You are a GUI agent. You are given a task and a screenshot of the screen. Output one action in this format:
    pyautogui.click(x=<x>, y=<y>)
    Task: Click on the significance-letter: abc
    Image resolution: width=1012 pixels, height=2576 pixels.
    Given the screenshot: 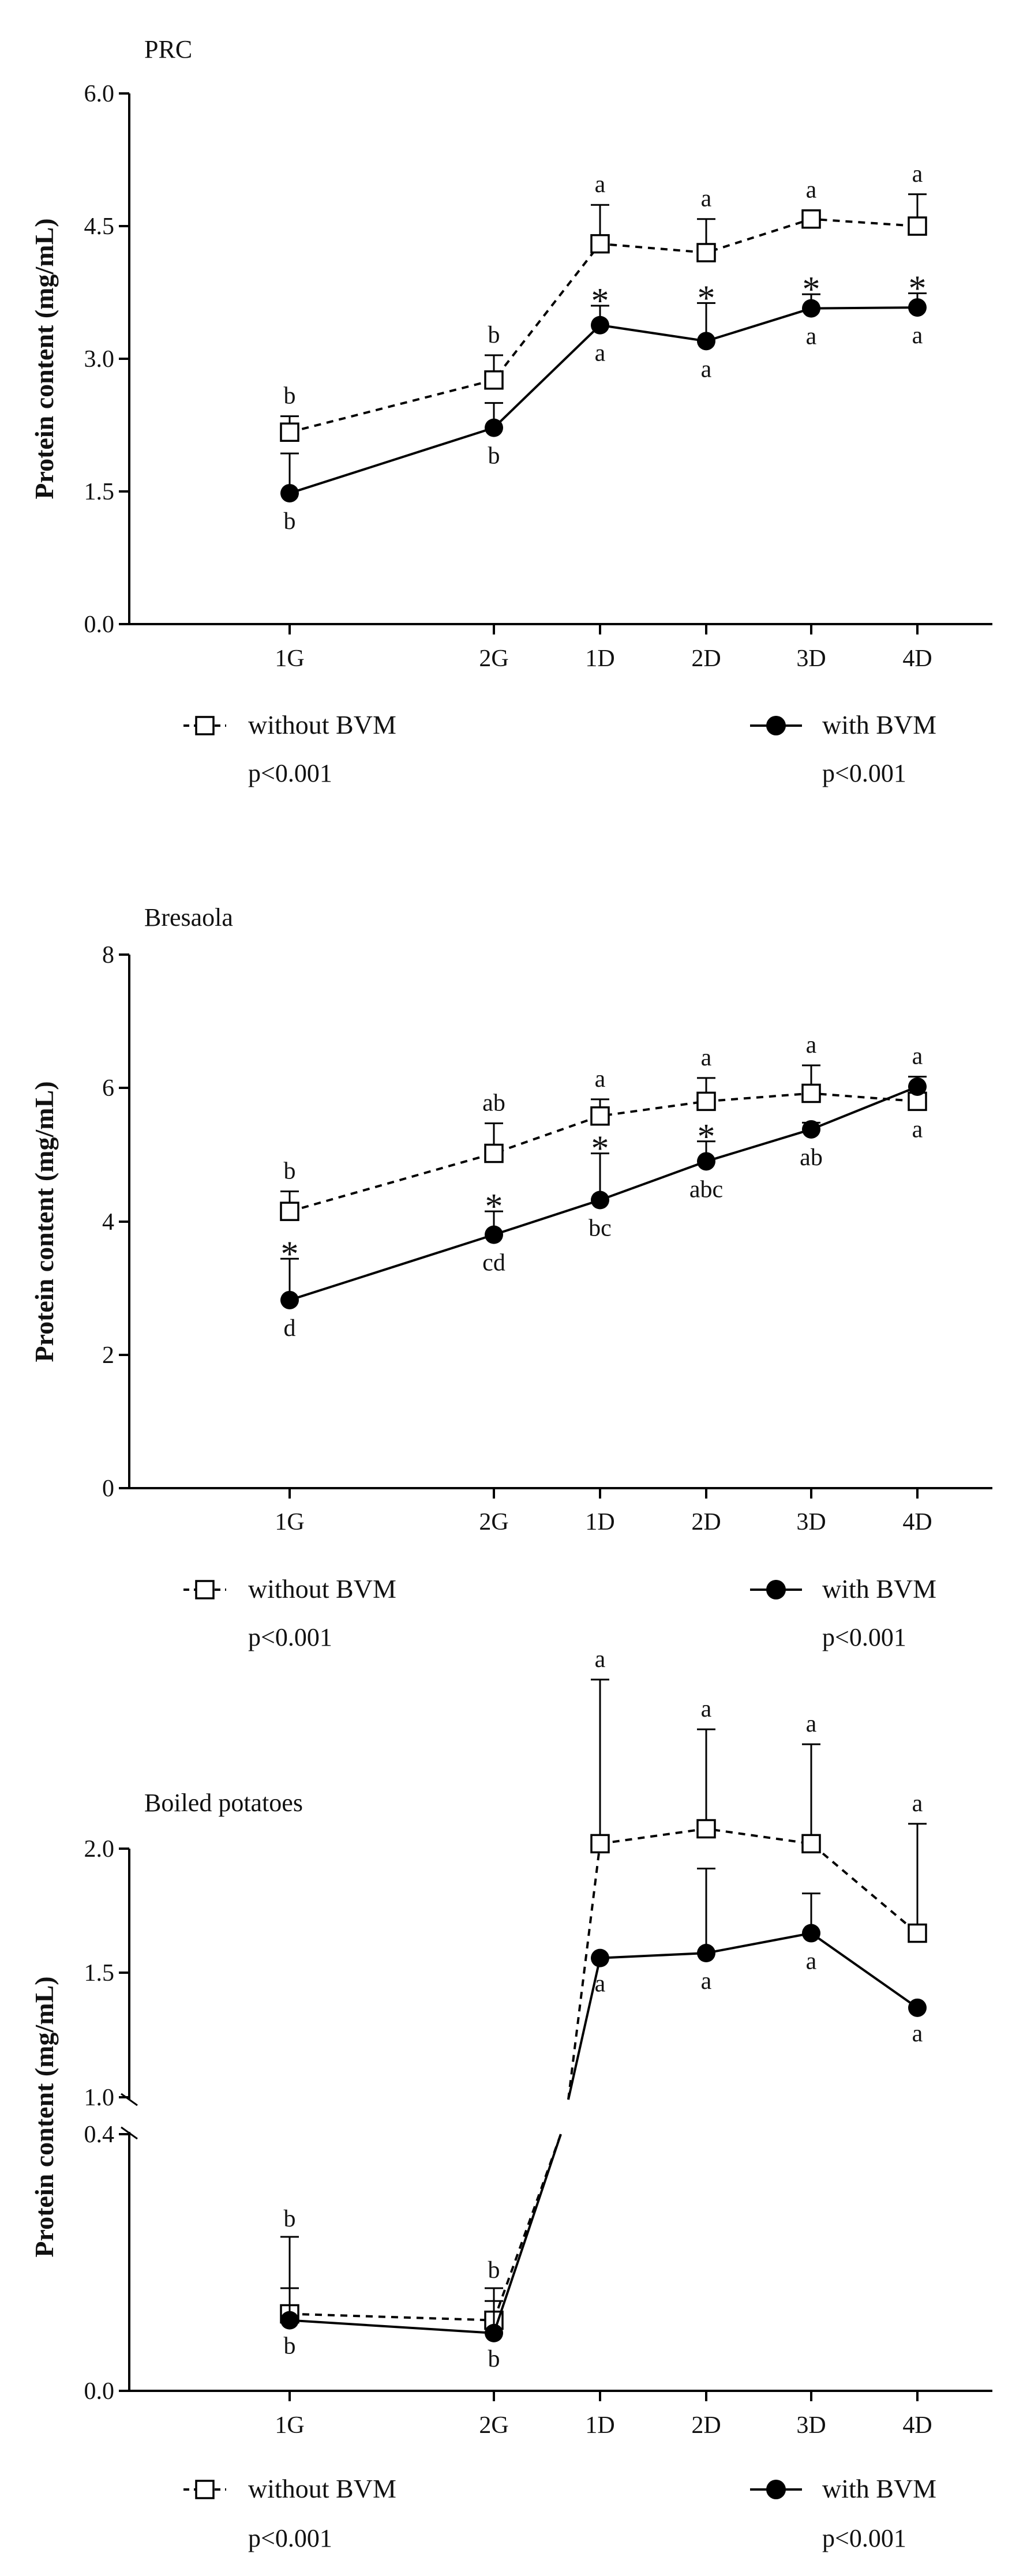 What is the action you would take?
    pyautogui.click(x=706, y=1189)
    